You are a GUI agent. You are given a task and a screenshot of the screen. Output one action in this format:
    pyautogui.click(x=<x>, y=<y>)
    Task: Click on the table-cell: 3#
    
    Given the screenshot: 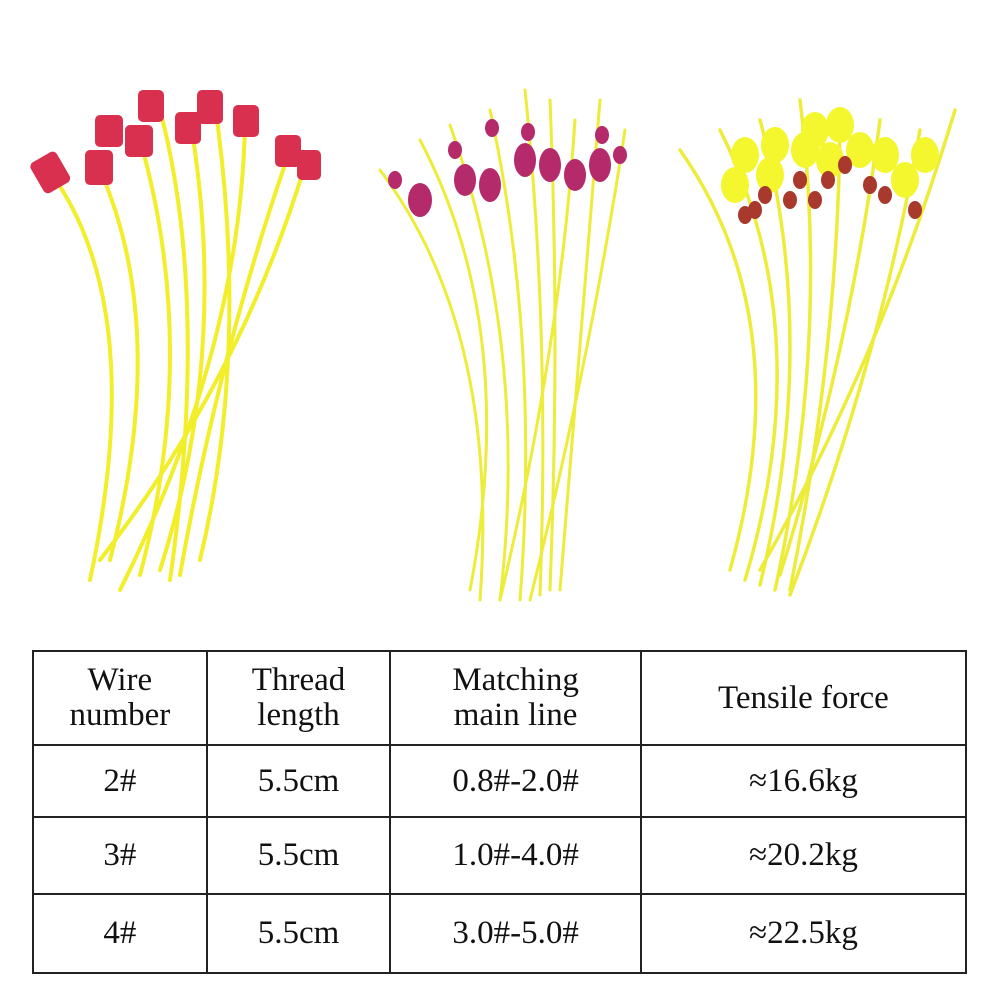 What is the action you would take?
    pyautogui.click(x=120, y=855)
    